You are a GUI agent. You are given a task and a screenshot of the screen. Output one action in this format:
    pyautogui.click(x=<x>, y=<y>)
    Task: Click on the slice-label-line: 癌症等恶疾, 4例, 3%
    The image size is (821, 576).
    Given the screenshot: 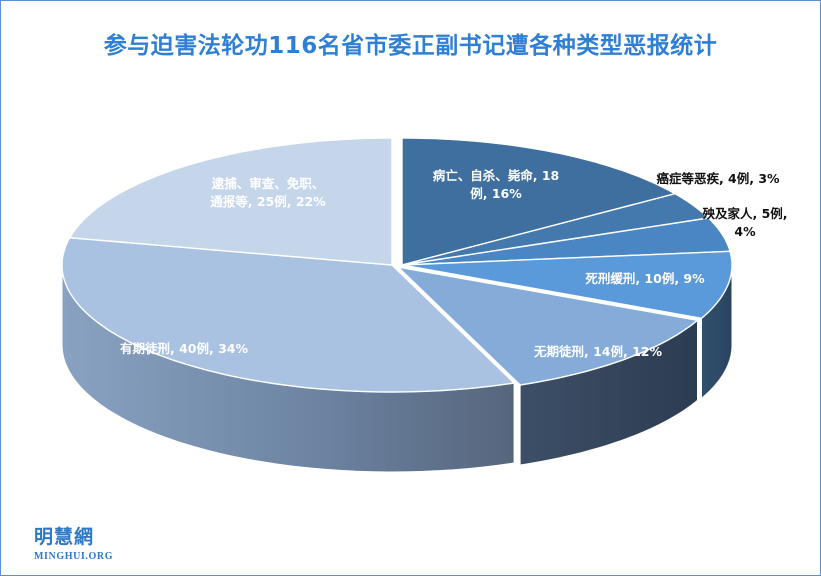 What is the action you would take?
    pyautogui.click(x=718, y=178)
    